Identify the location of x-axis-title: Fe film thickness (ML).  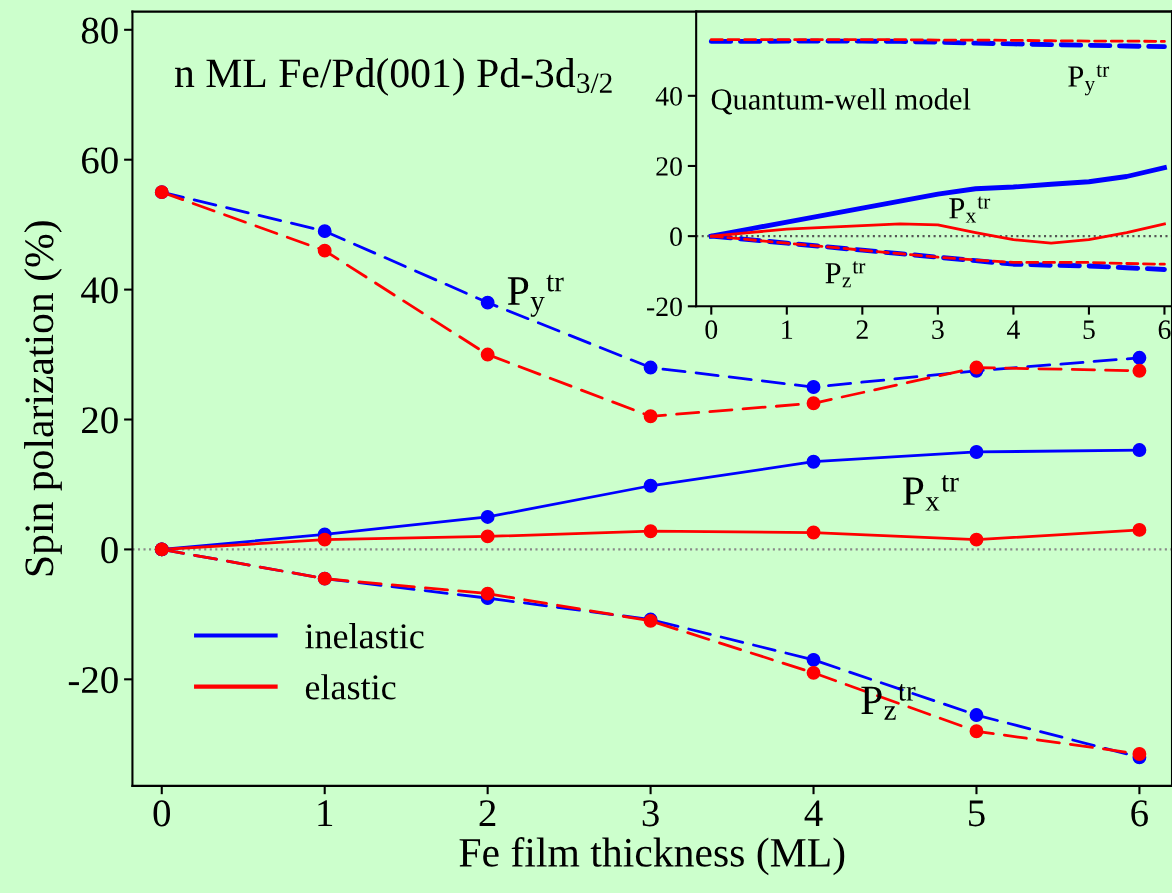
(652, 856).